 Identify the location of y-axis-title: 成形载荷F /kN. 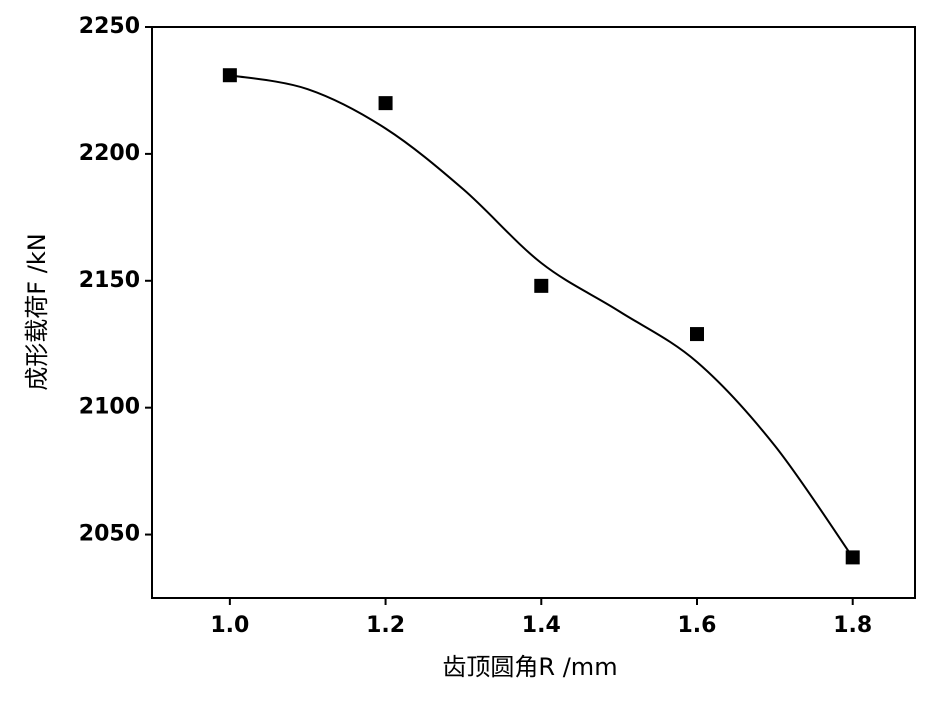
(37, 311).